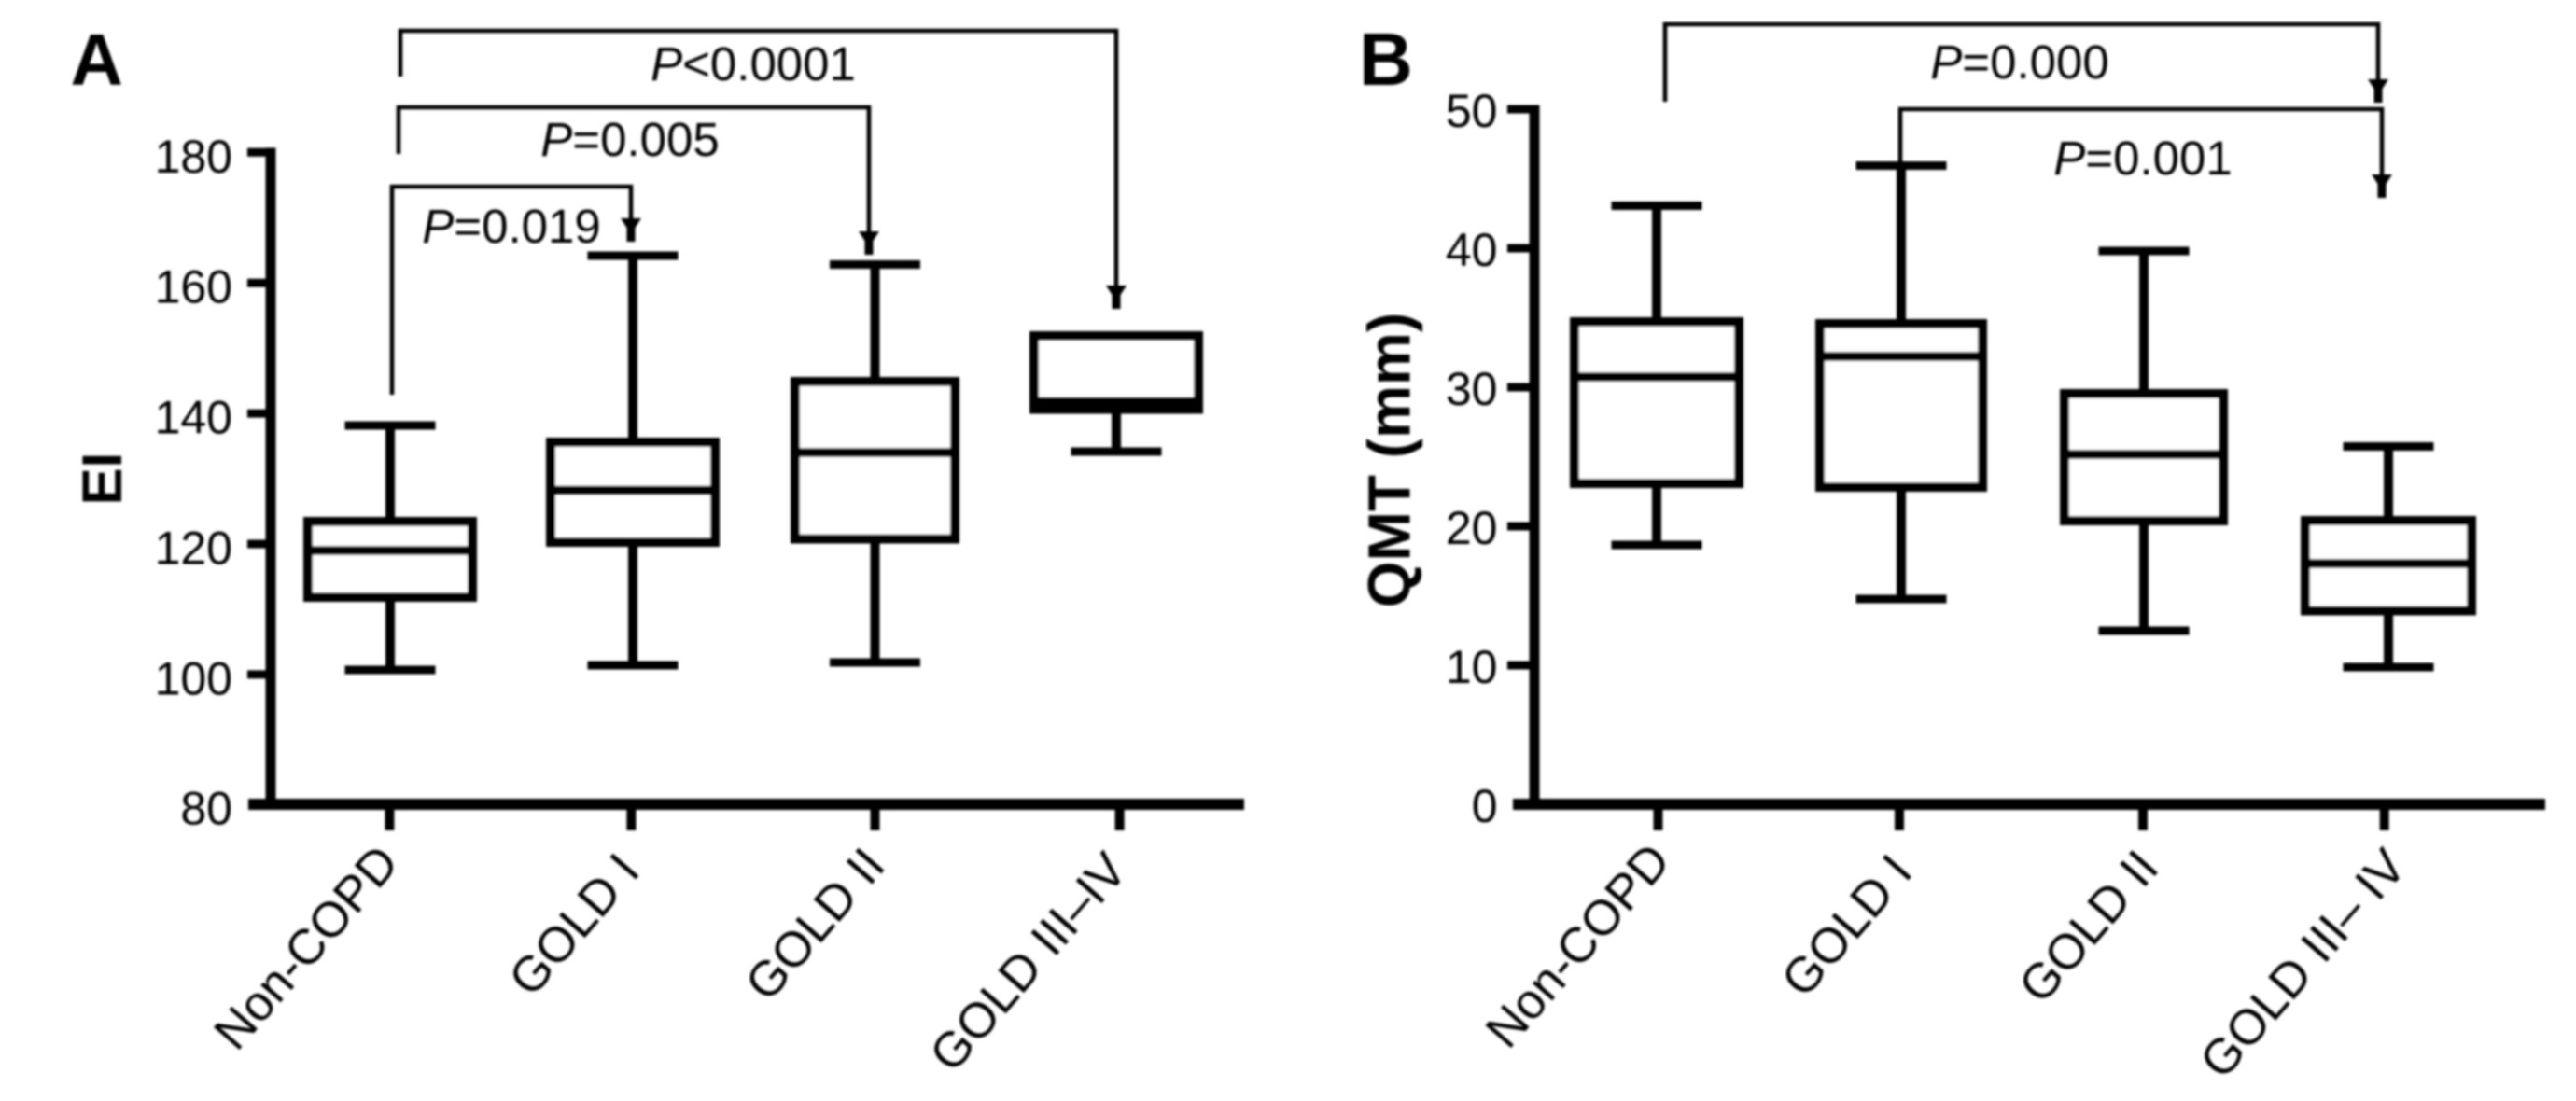 This screenshot has width=2576, height=1101. Describe the element at coordinates (629, 139) in the screenshot. I see `svg-text: P=0.005` at that location.